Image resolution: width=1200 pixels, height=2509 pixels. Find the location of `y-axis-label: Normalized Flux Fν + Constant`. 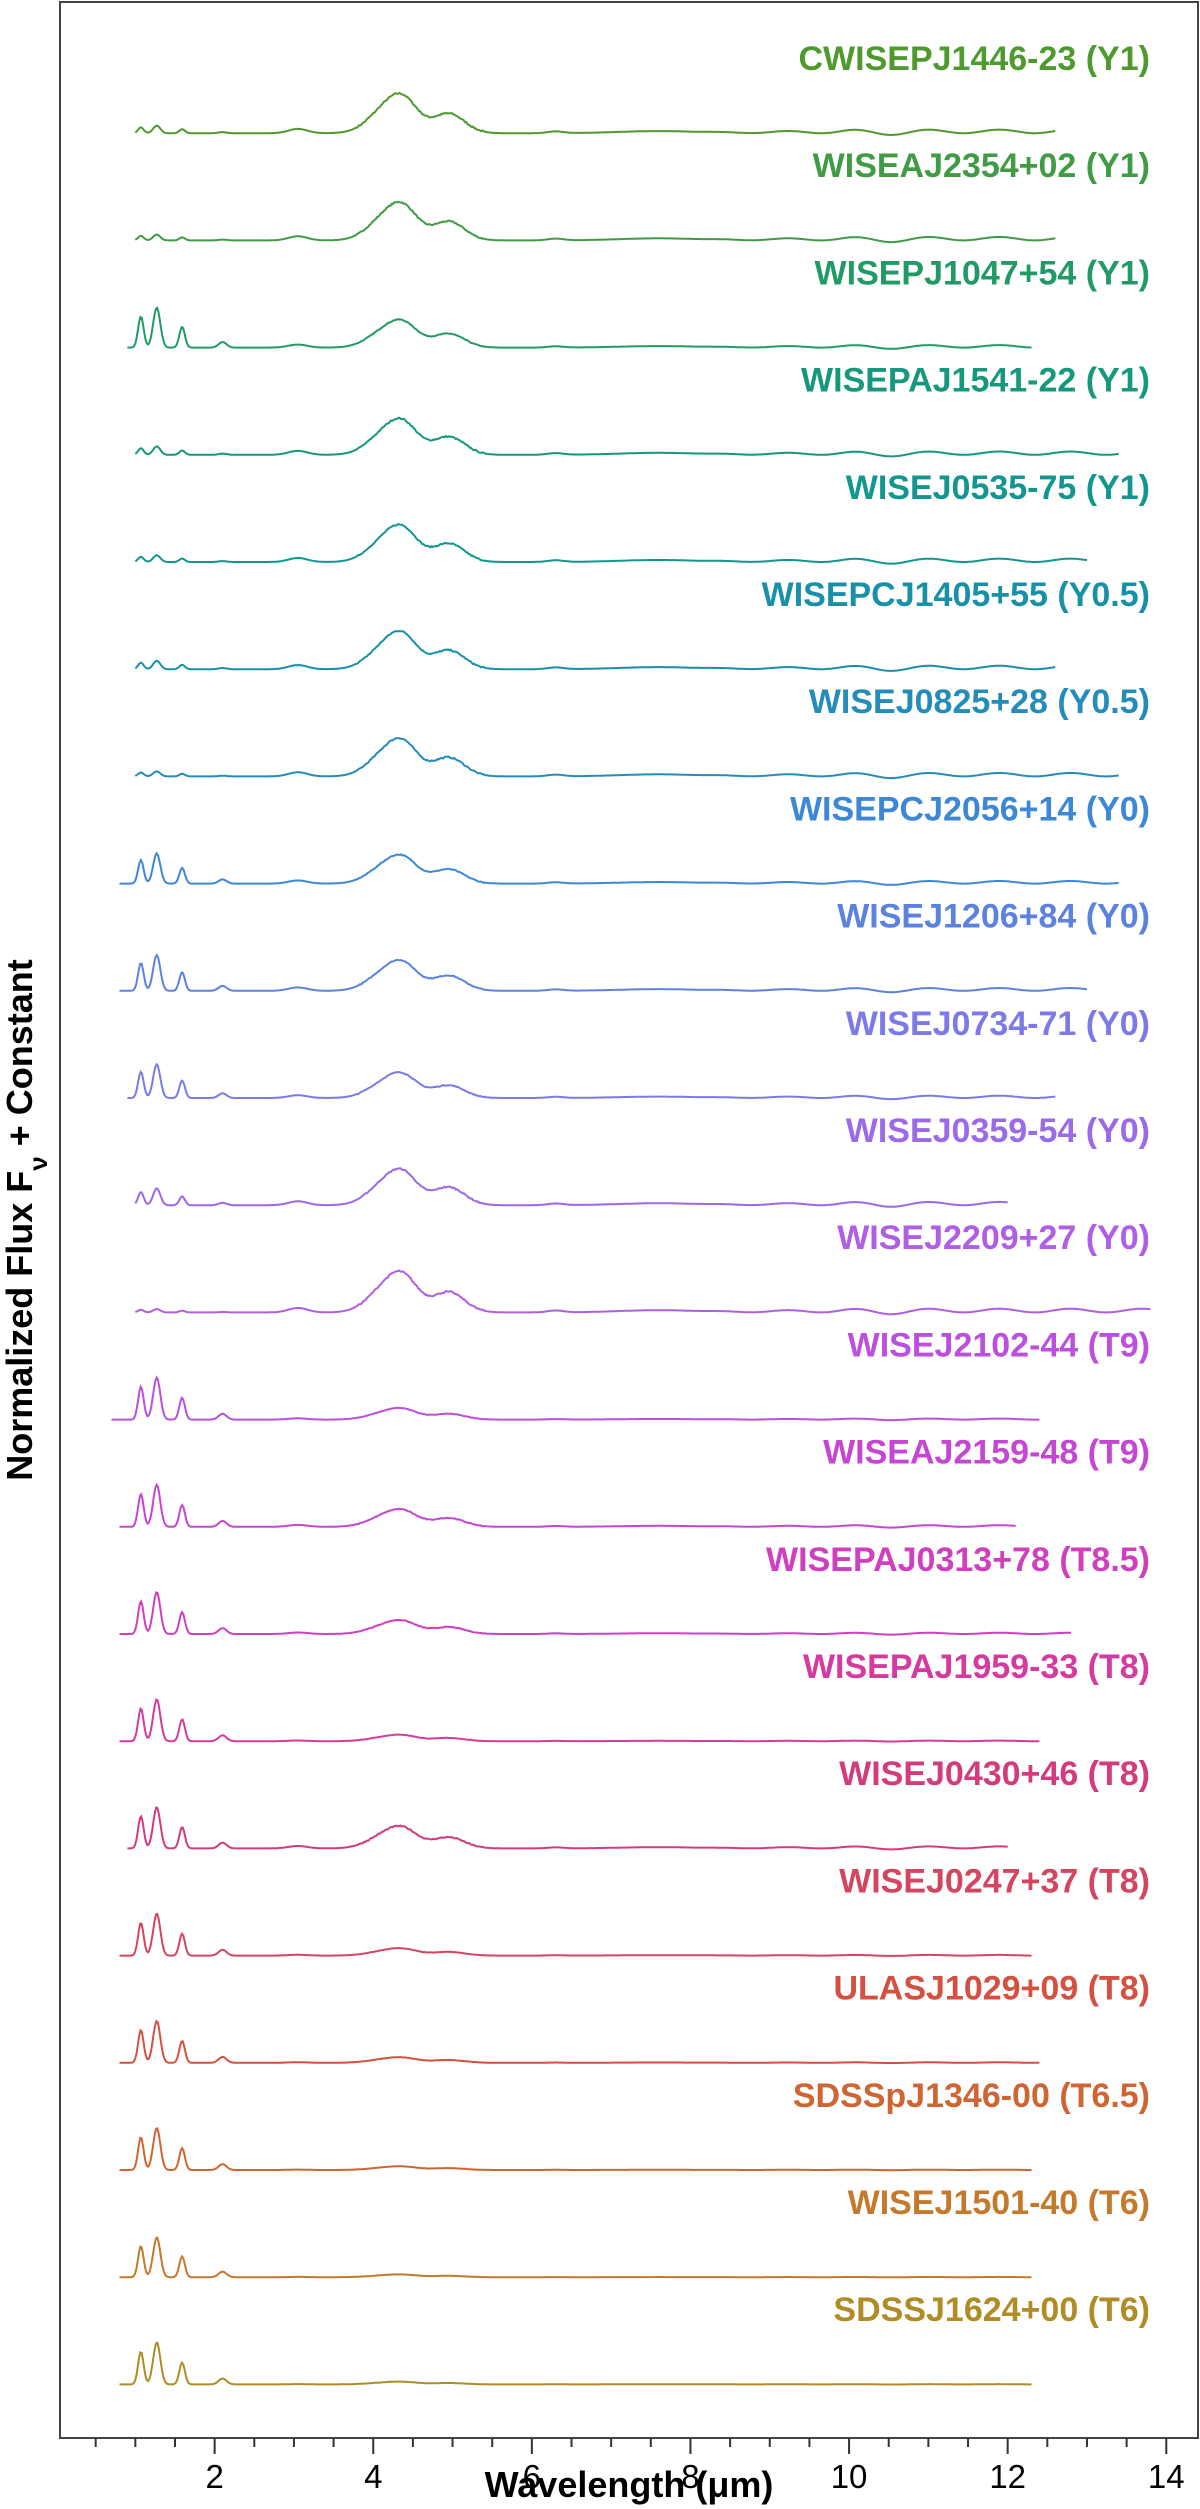

y-axis-label: Normalized Flux Fν + Constant is located at coordinates (26, 1220).